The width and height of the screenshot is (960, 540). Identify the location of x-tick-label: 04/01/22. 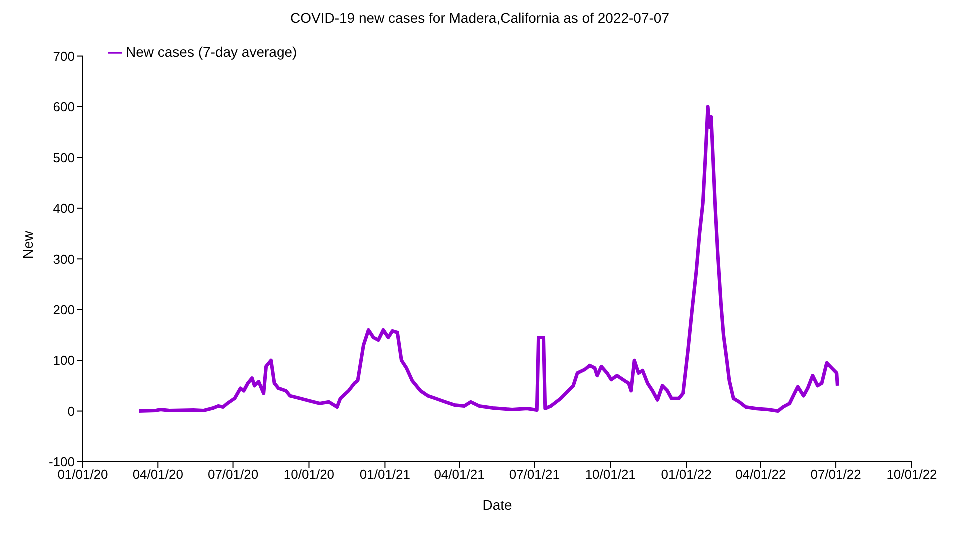
(761, 474).